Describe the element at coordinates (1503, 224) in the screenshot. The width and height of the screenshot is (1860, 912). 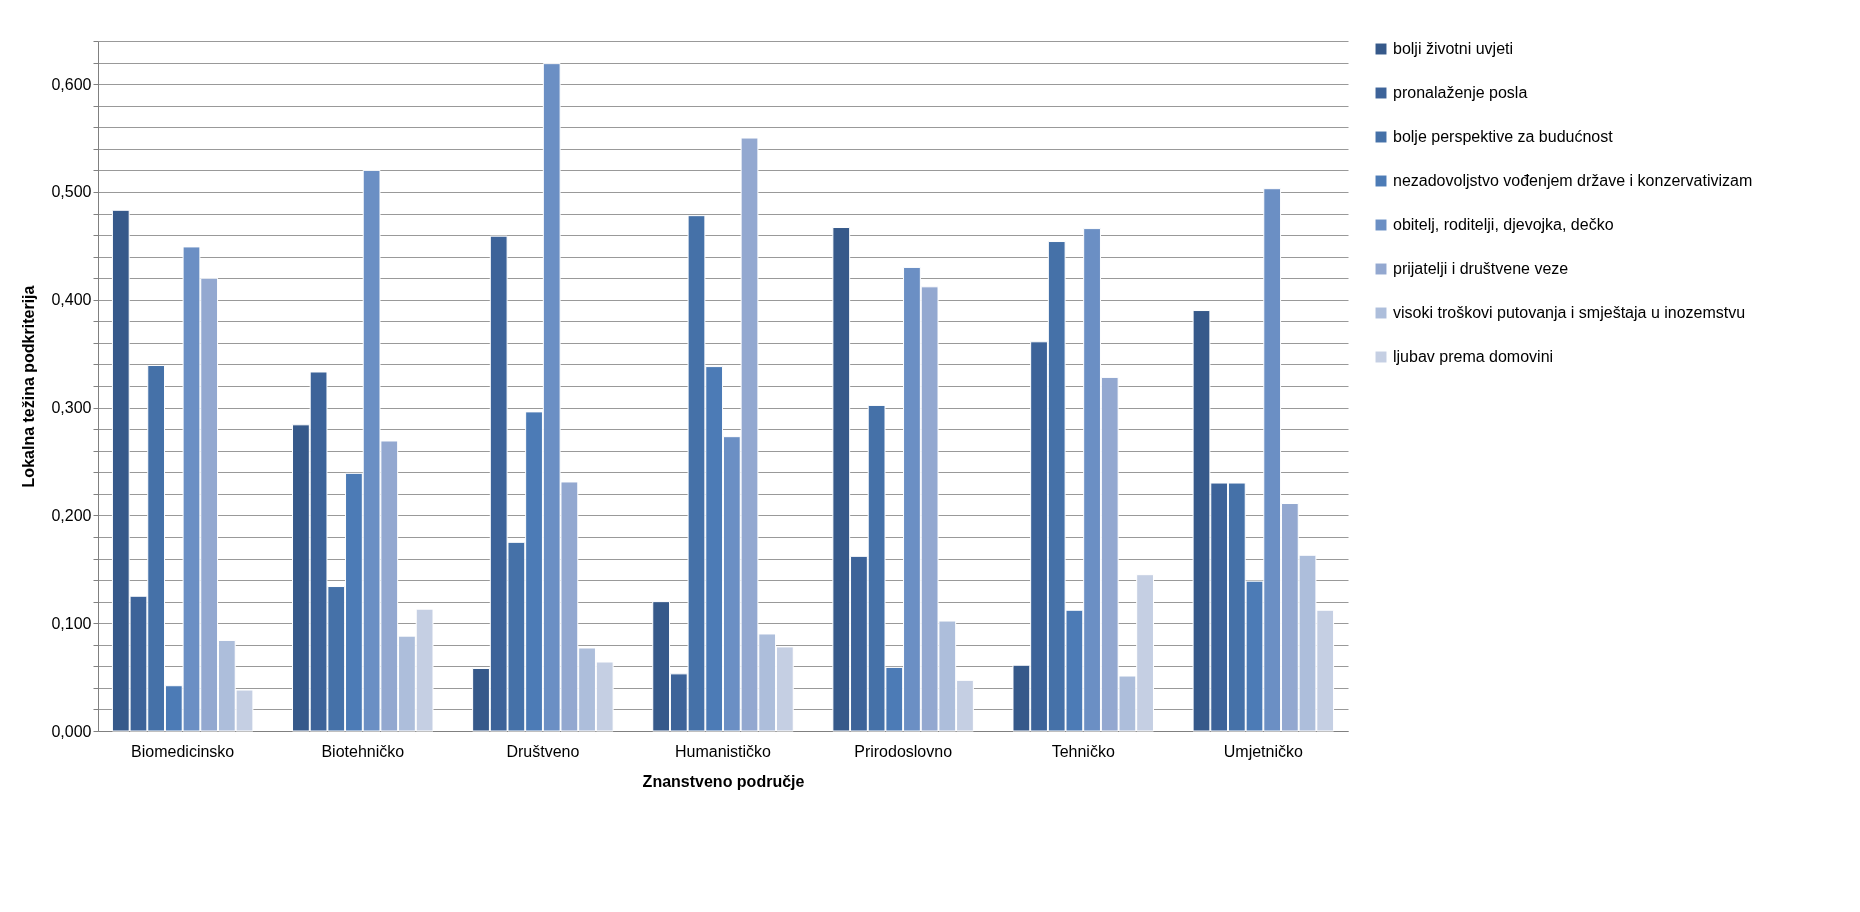
I see `legend-label: obitelj, roditelji, djevojka, dečko` at that location.